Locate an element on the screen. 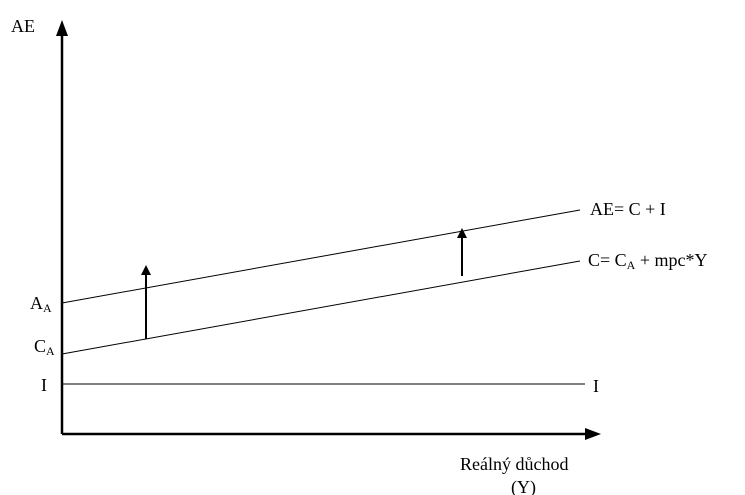 Image resolution: width=745 pixels, height=495 pixels. i-intercept-label: I is located at coordinates (44, 385).